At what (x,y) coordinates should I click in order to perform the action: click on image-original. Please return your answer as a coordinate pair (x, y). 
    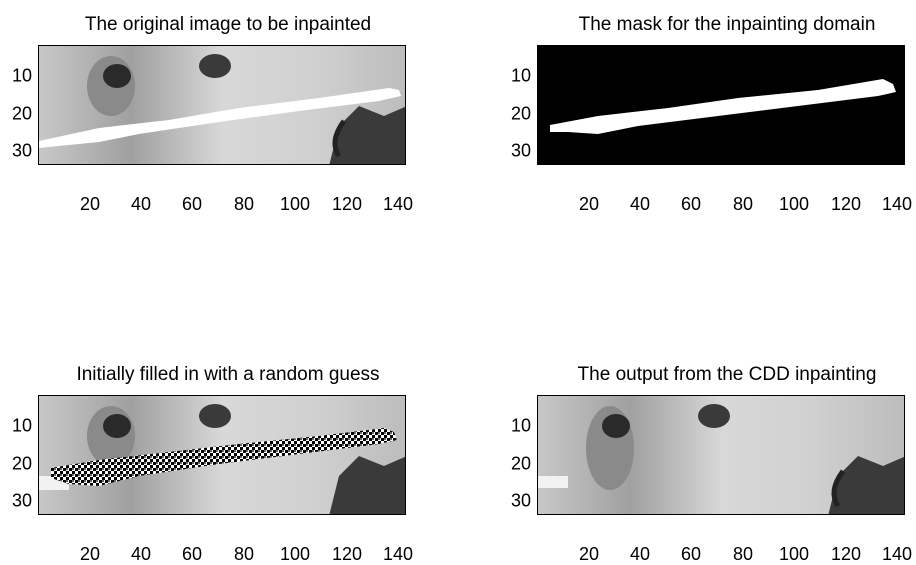
    Looking at the image, I should click on (222, 105).